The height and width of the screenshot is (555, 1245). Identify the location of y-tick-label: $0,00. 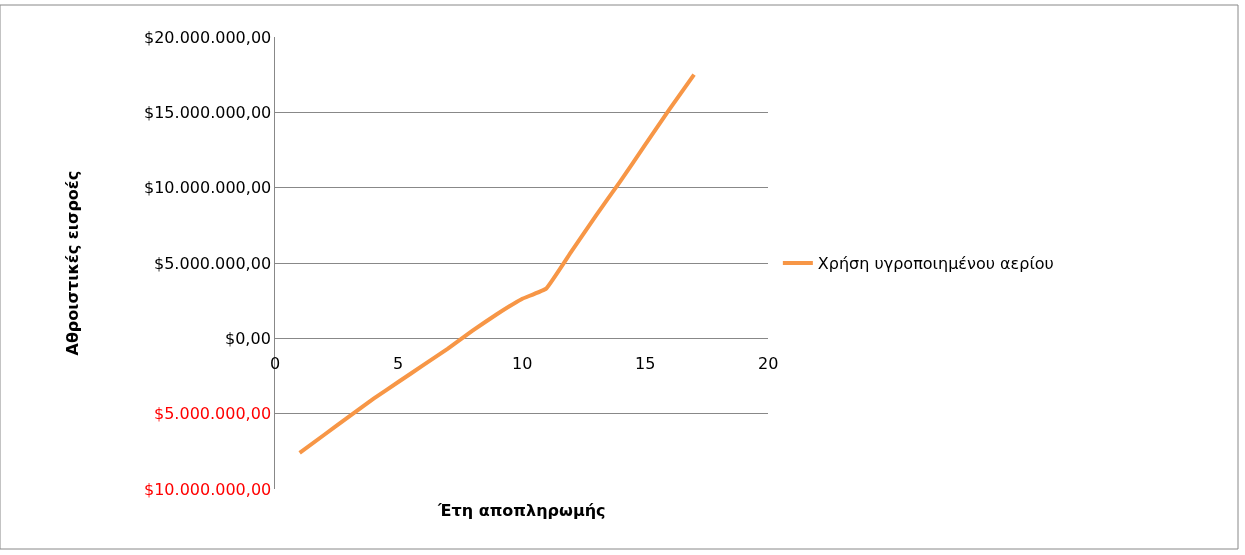
(248, 338).